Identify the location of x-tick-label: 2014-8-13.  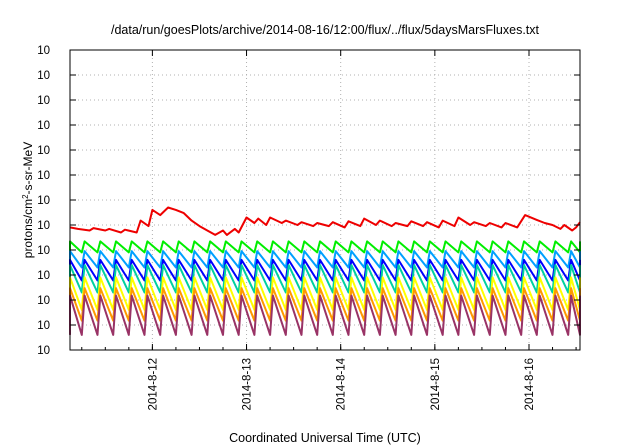
(248, 384).